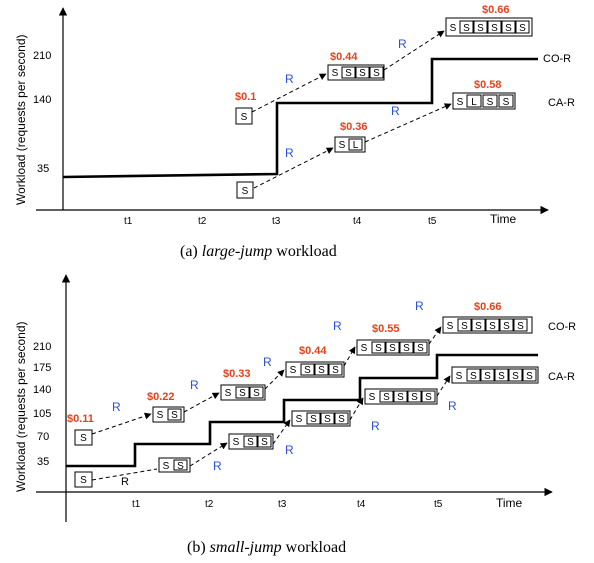 This screenshot has width=594, height=563. I want to click on panel-b-label-co-r: CO-R, so click(562, 327).